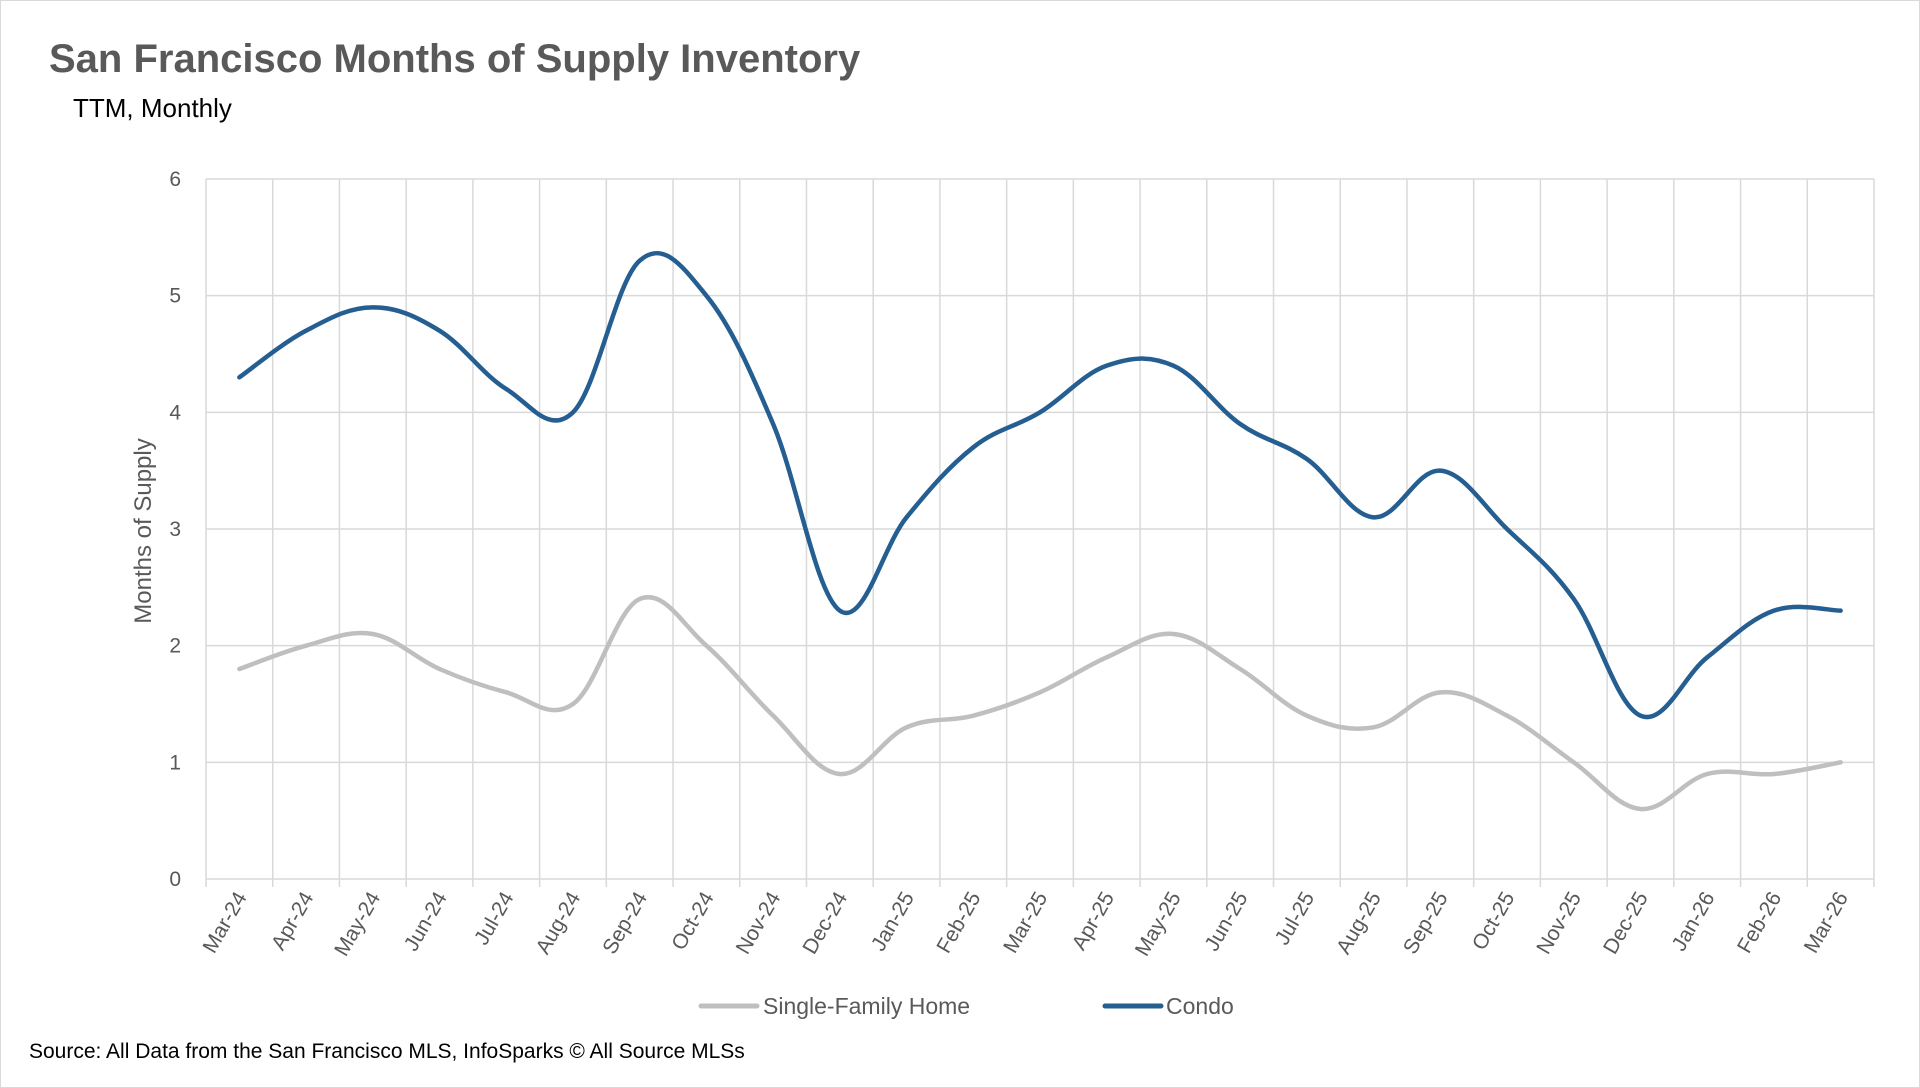 Image resolution: width=1920 pixels, height=1088 pixels. What do you see at coordinates (175, 179) in the screenshot?
I see `y-tick-label: 6` at bounding box center [175, 179].